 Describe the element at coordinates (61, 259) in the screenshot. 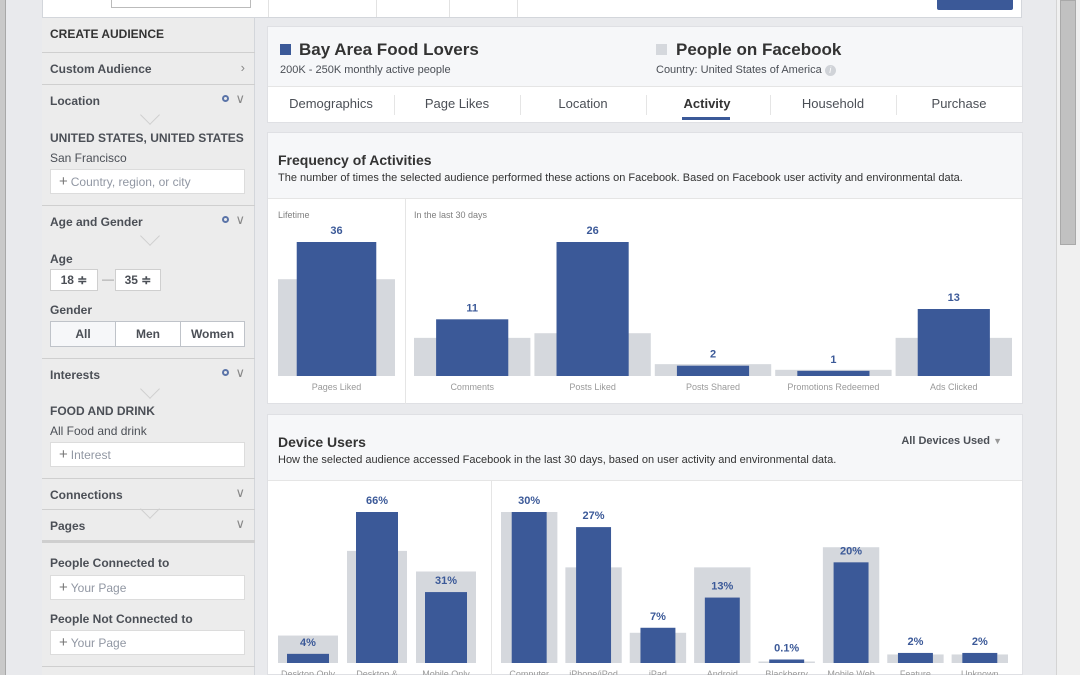

I see `age-label: Age` at that location.